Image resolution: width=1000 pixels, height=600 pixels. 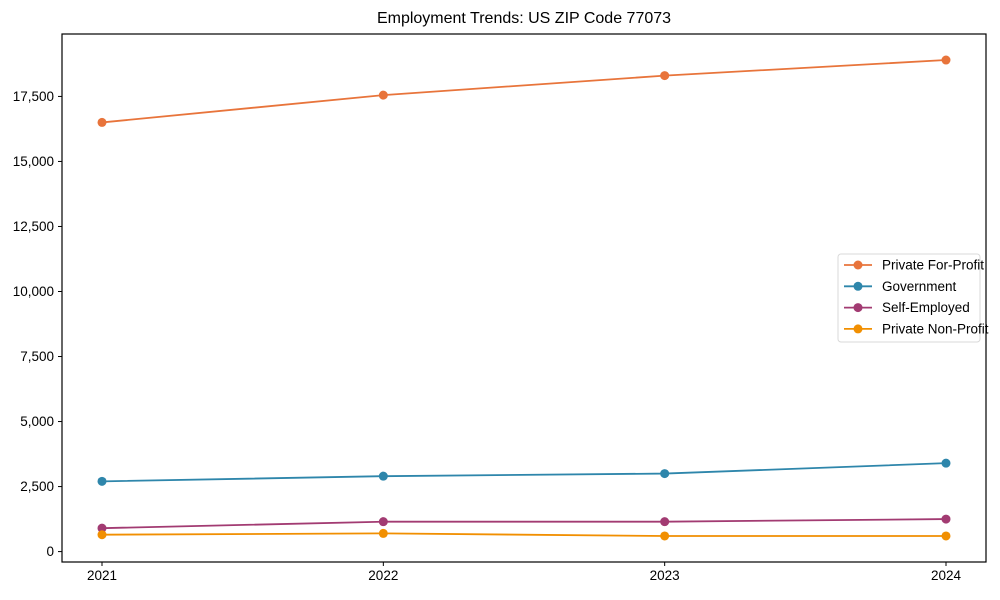 What do you see at coordinates (933, 265) in the screenshot?
I see `legend-label: Private For-Profit` at bounding box center [933, 265].